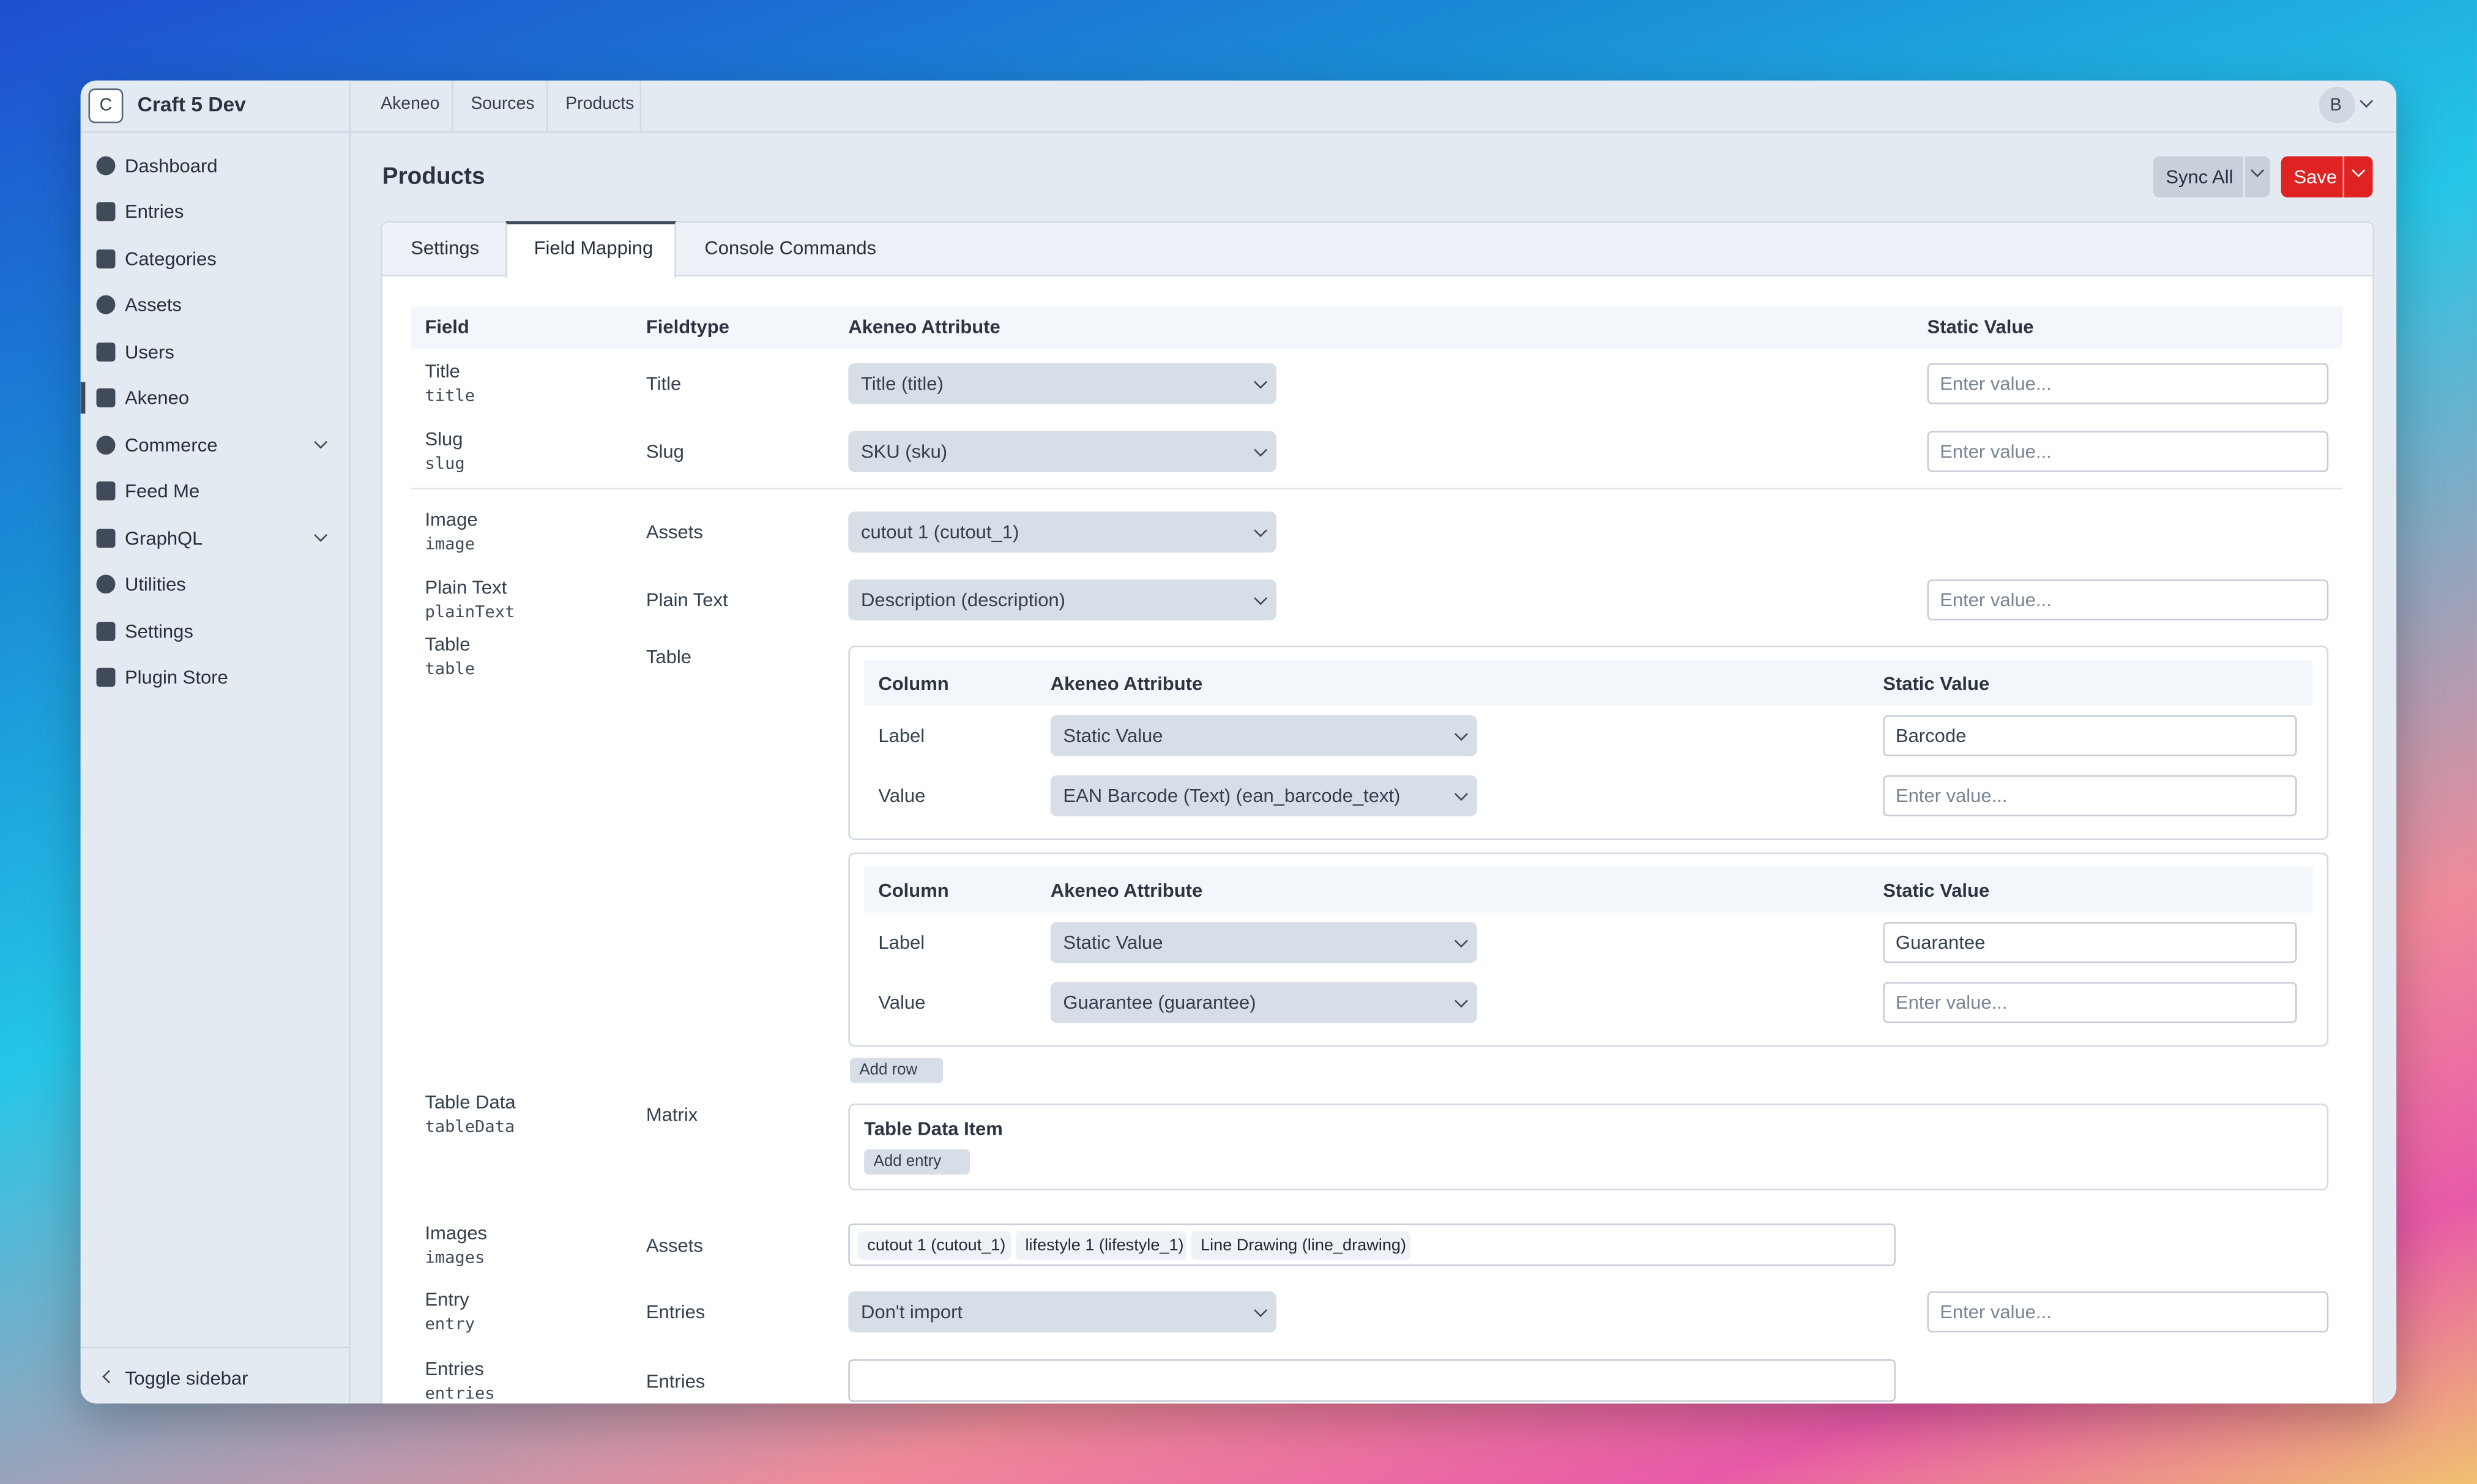 The width and height of the screenshot is (2477, 1484). I want to click on matrix-box, so click(1589, 1147).